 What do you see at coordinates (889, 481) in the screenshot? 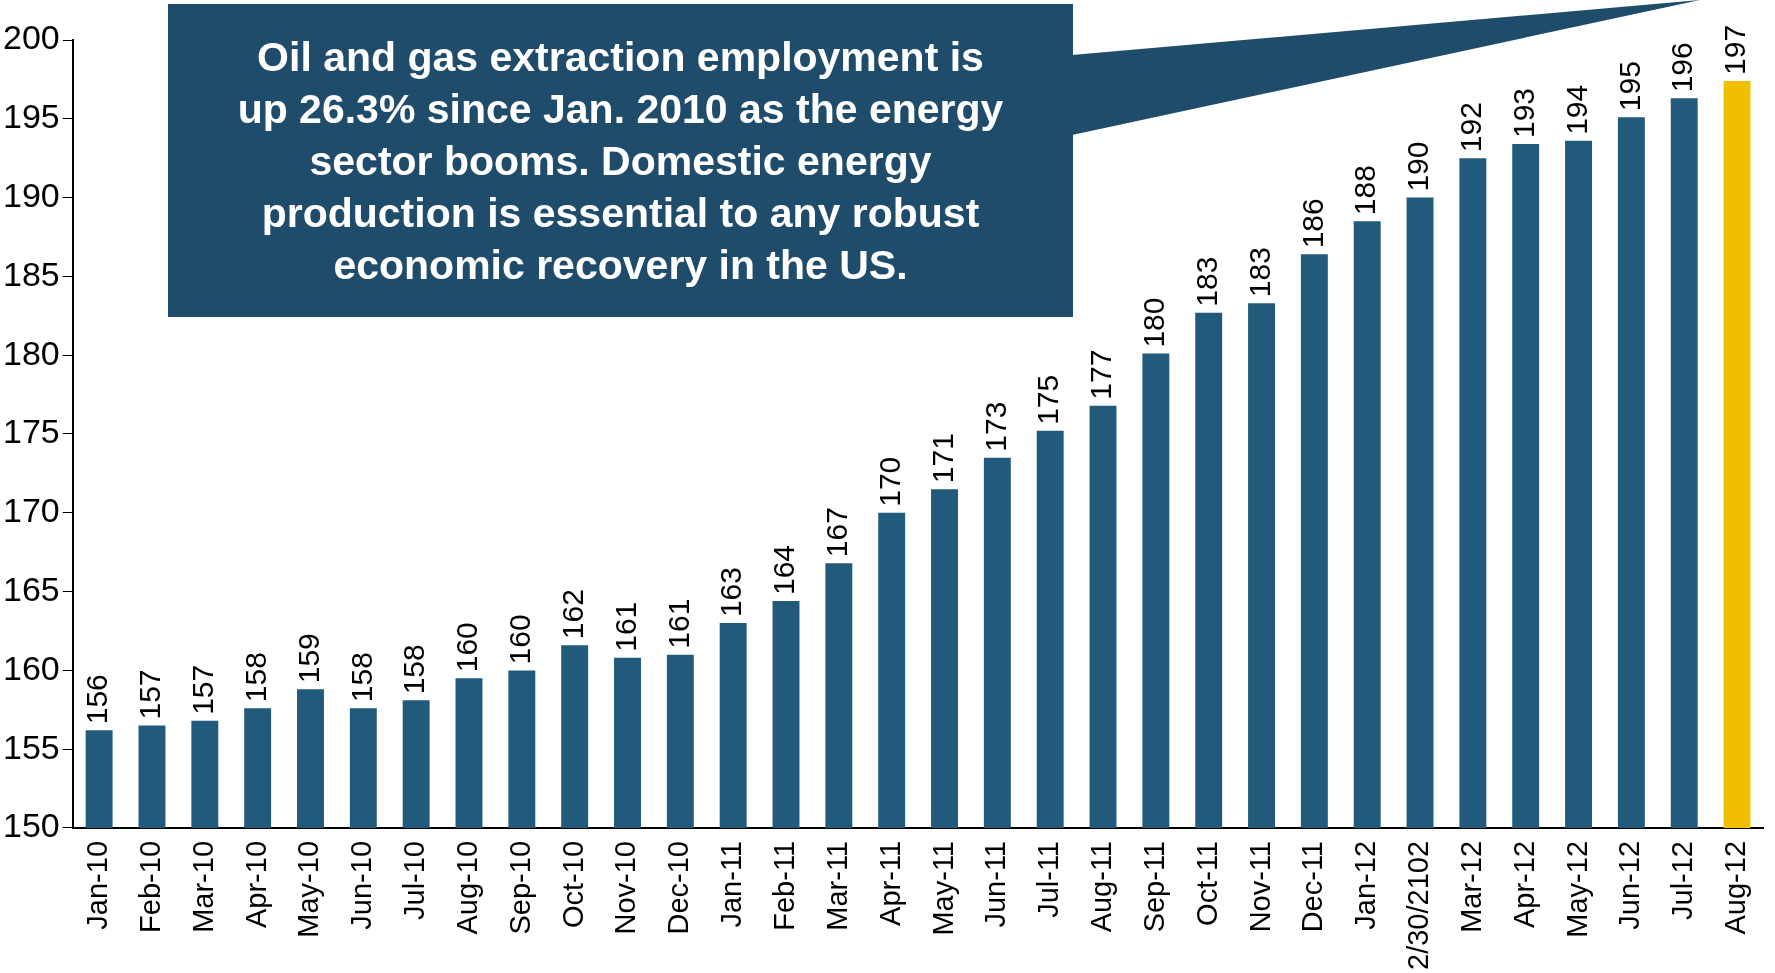
I see `data-label: 170` at bounding box center [889, 481].